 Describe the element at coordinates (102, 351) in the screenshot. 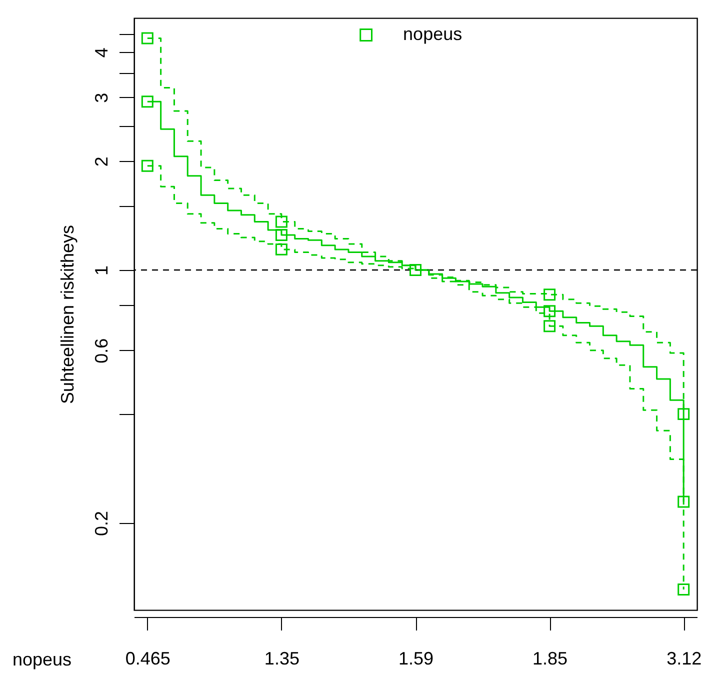

I see `y-tick-label: 0.6` at that location.